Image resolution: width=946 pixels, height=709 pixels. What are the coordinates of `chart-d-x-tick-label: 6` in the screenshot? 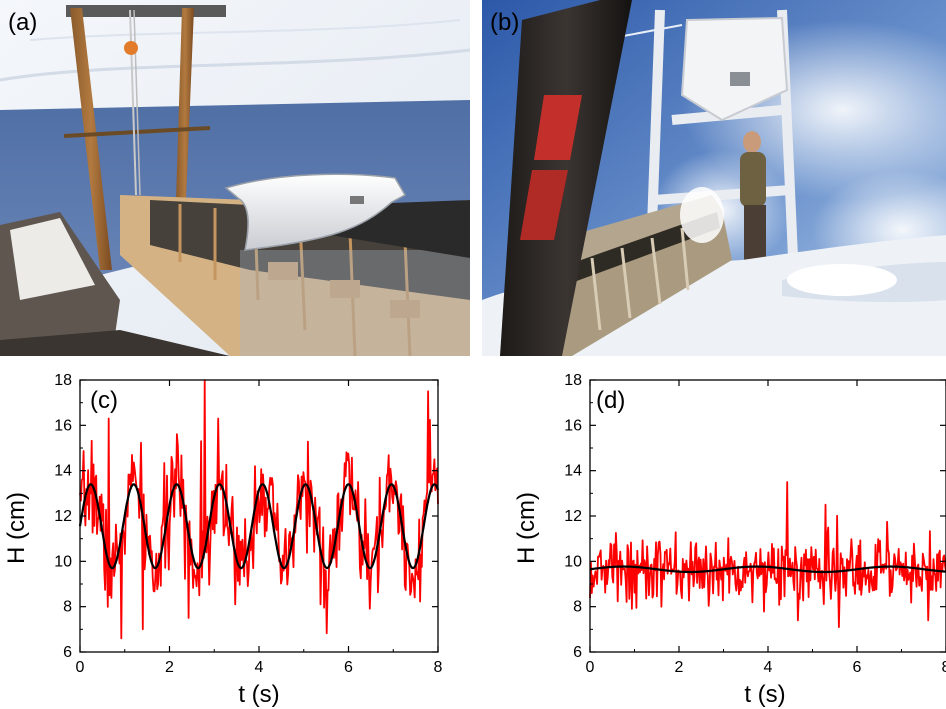 It's located at (857, 667).